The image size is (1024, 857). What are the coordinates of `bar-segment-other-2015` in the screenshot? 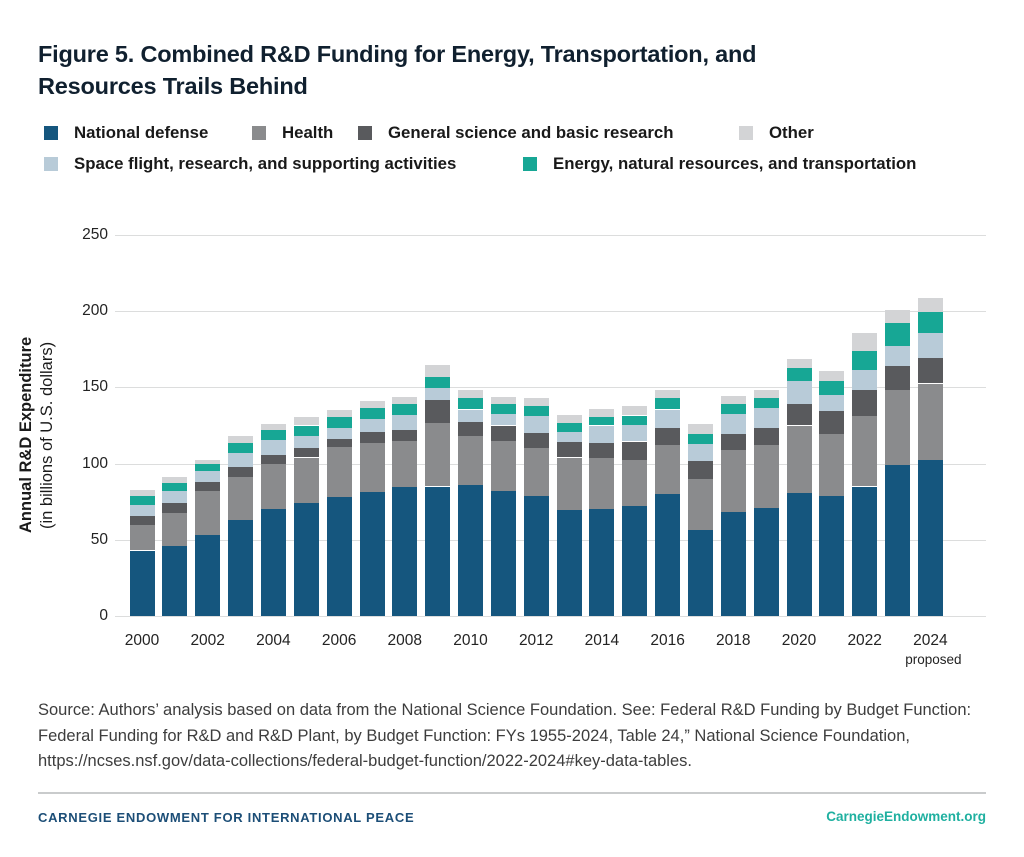 It's located at (635, 411).